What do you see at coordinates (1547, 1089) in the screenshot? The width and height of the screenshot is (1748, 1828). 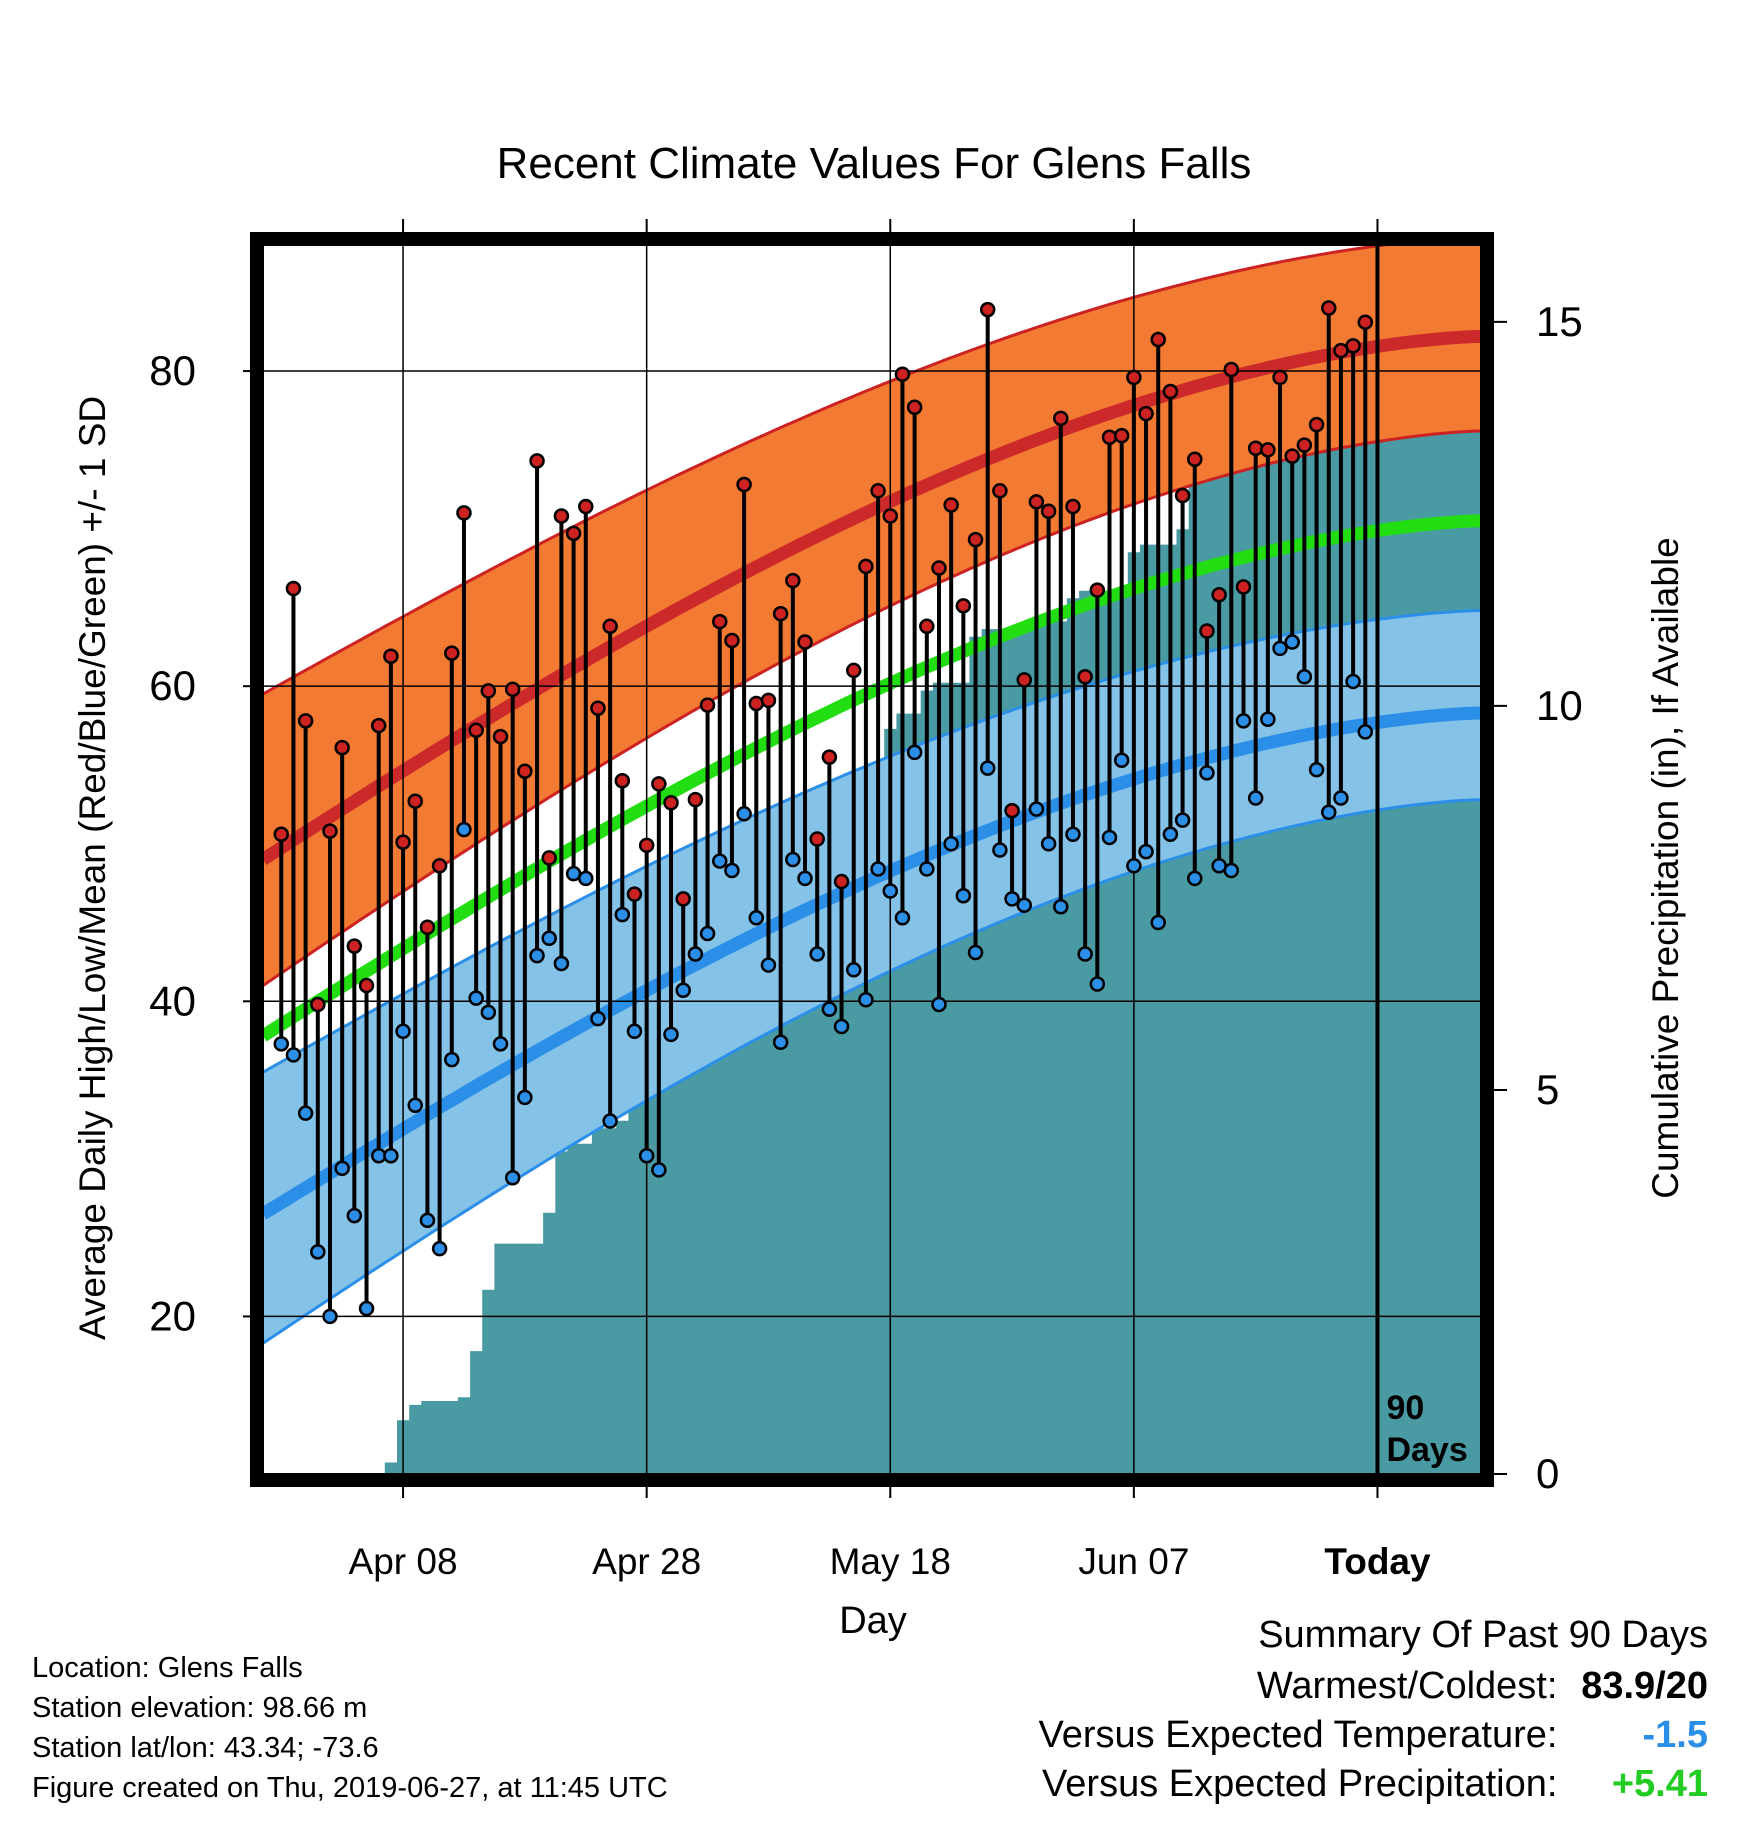 I see `y2-tick-label: 5` at bounding box center [1547, 1089].